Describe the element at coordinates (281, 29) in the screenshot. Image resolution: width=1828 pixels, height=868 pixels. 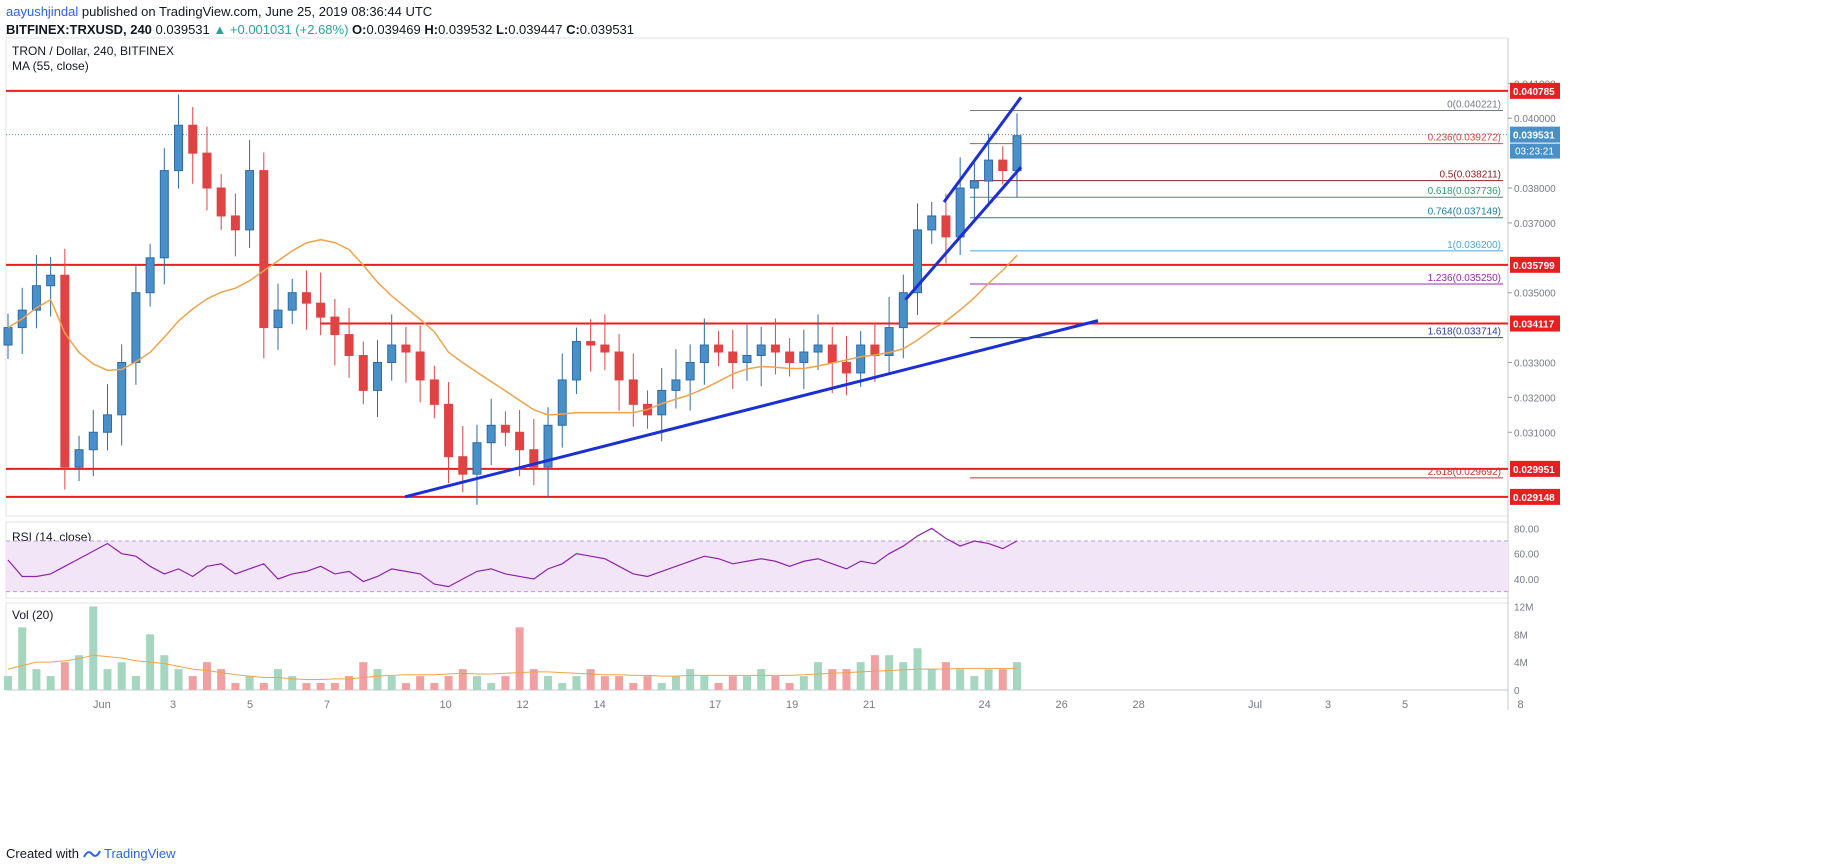
I see `price-change: ▲ +0.001031 (+2.68%)` at that location.